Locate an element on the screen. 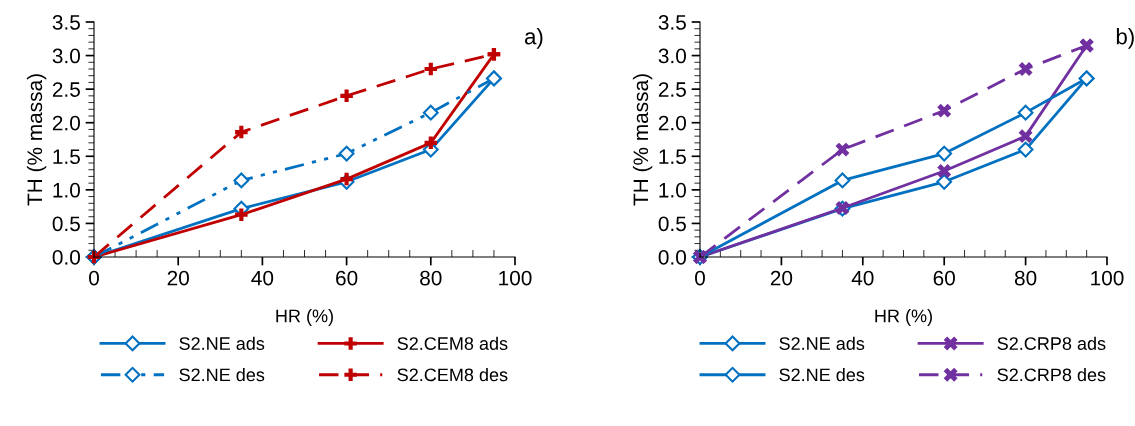 This screenshot has width=1135, height=426. legend-label: S2.CRP8 des is located at coordinates (1051, 374).